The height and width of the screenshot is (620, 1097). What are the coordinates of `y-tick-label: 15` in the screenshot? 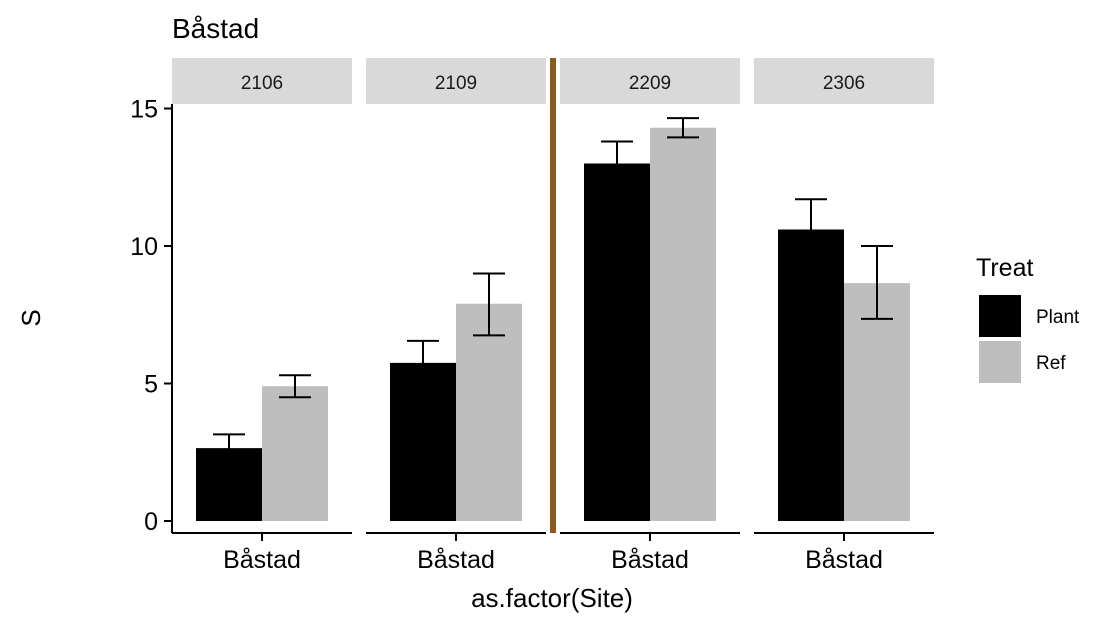 It's located at (144, 110).